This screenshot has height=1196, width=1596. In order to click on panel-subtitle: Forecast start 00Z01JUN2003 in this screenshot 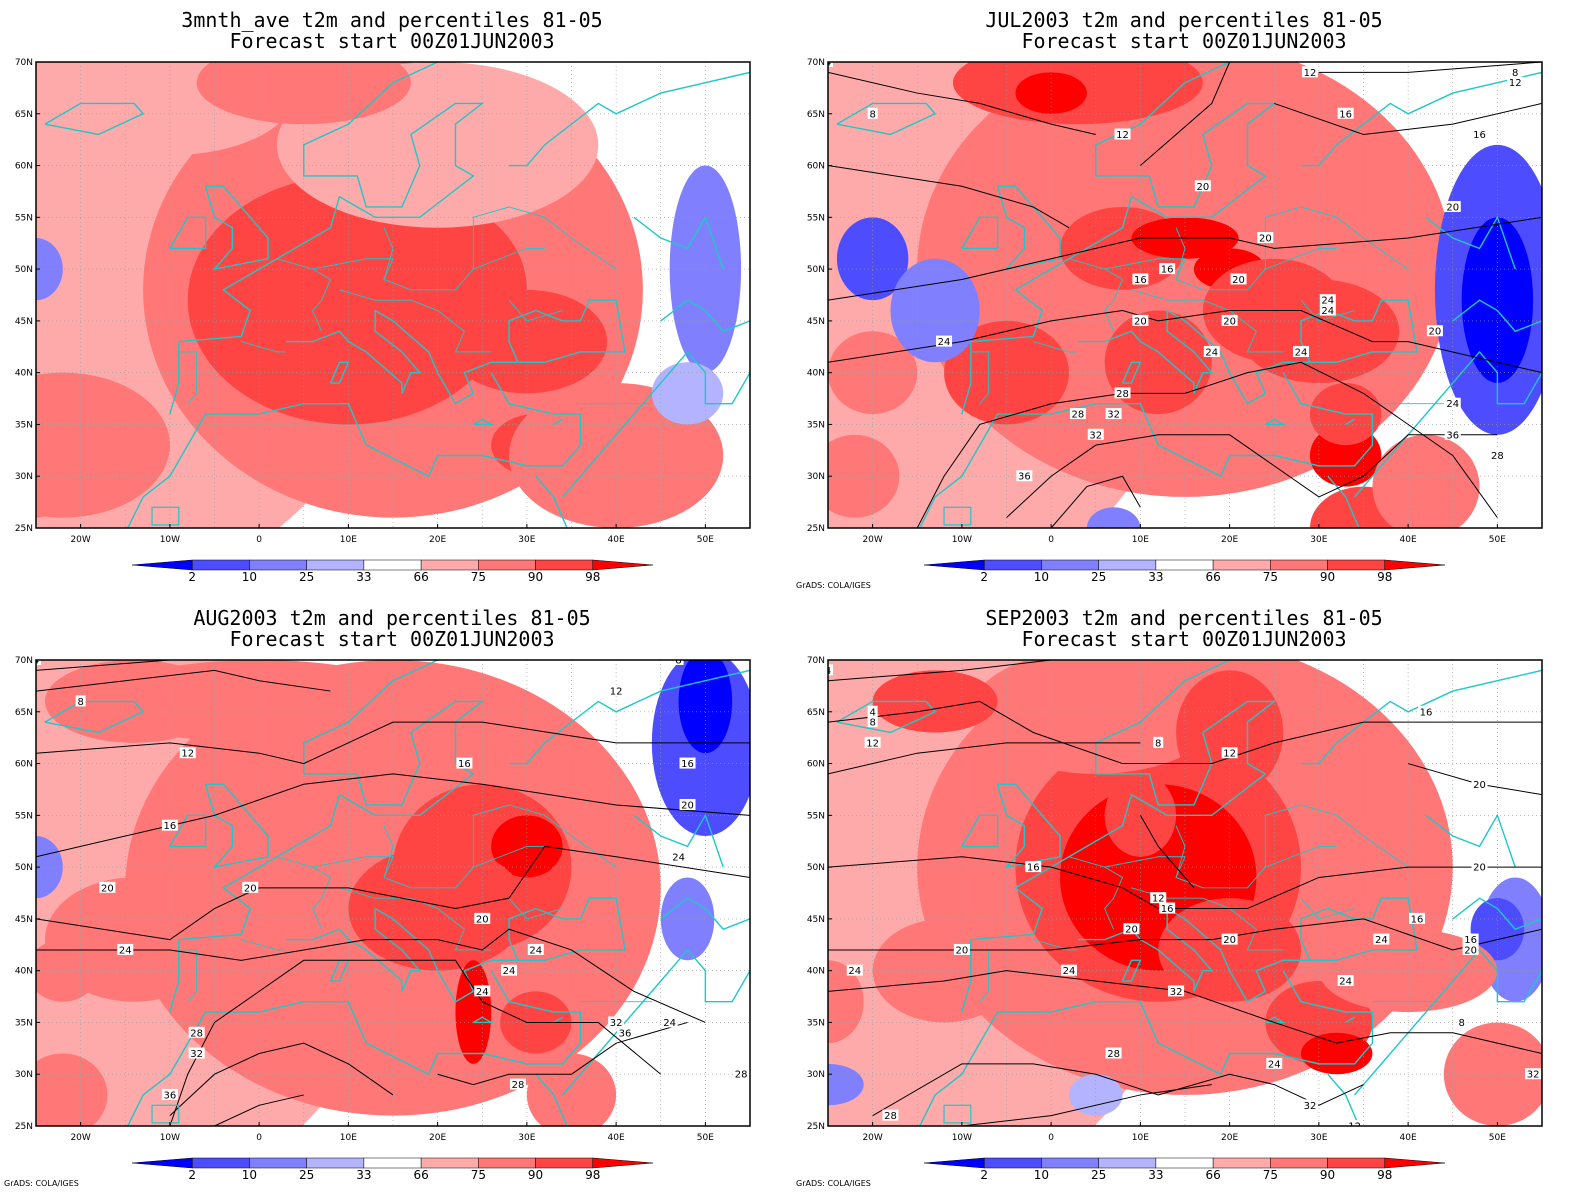, I will do `click(391, 639)`.